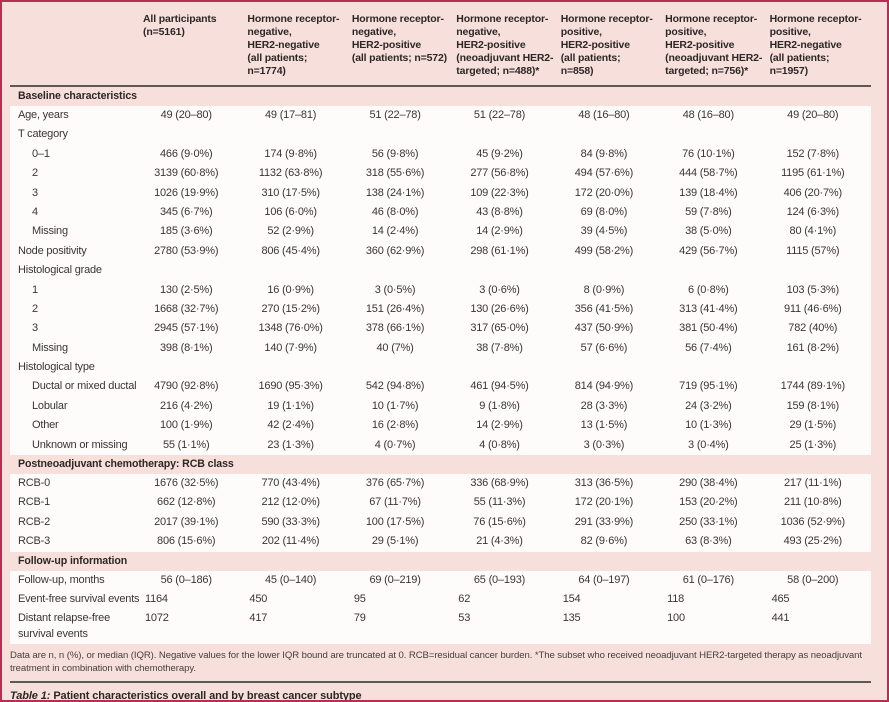  What do you see at coordinates (395, 173) in the screenshot?
I see `value-cell: 318 (55·6%)` at bounding box center [395, 173].